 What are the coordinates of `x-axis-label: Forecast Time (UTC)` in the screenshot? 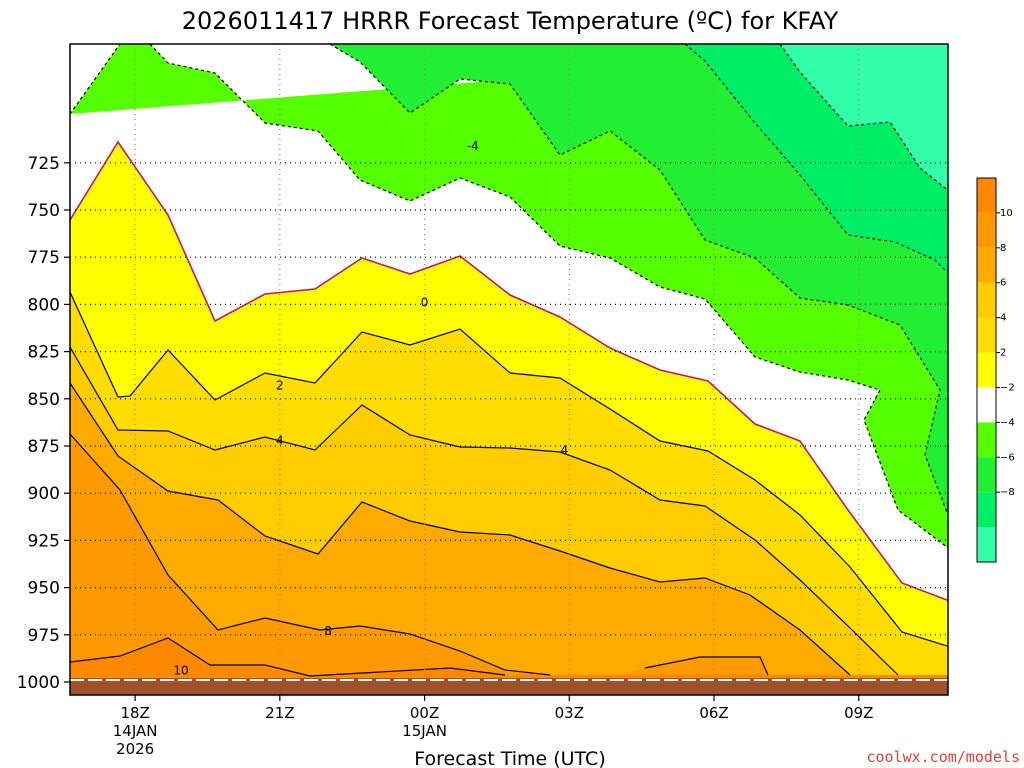 It's located at (509, 758).